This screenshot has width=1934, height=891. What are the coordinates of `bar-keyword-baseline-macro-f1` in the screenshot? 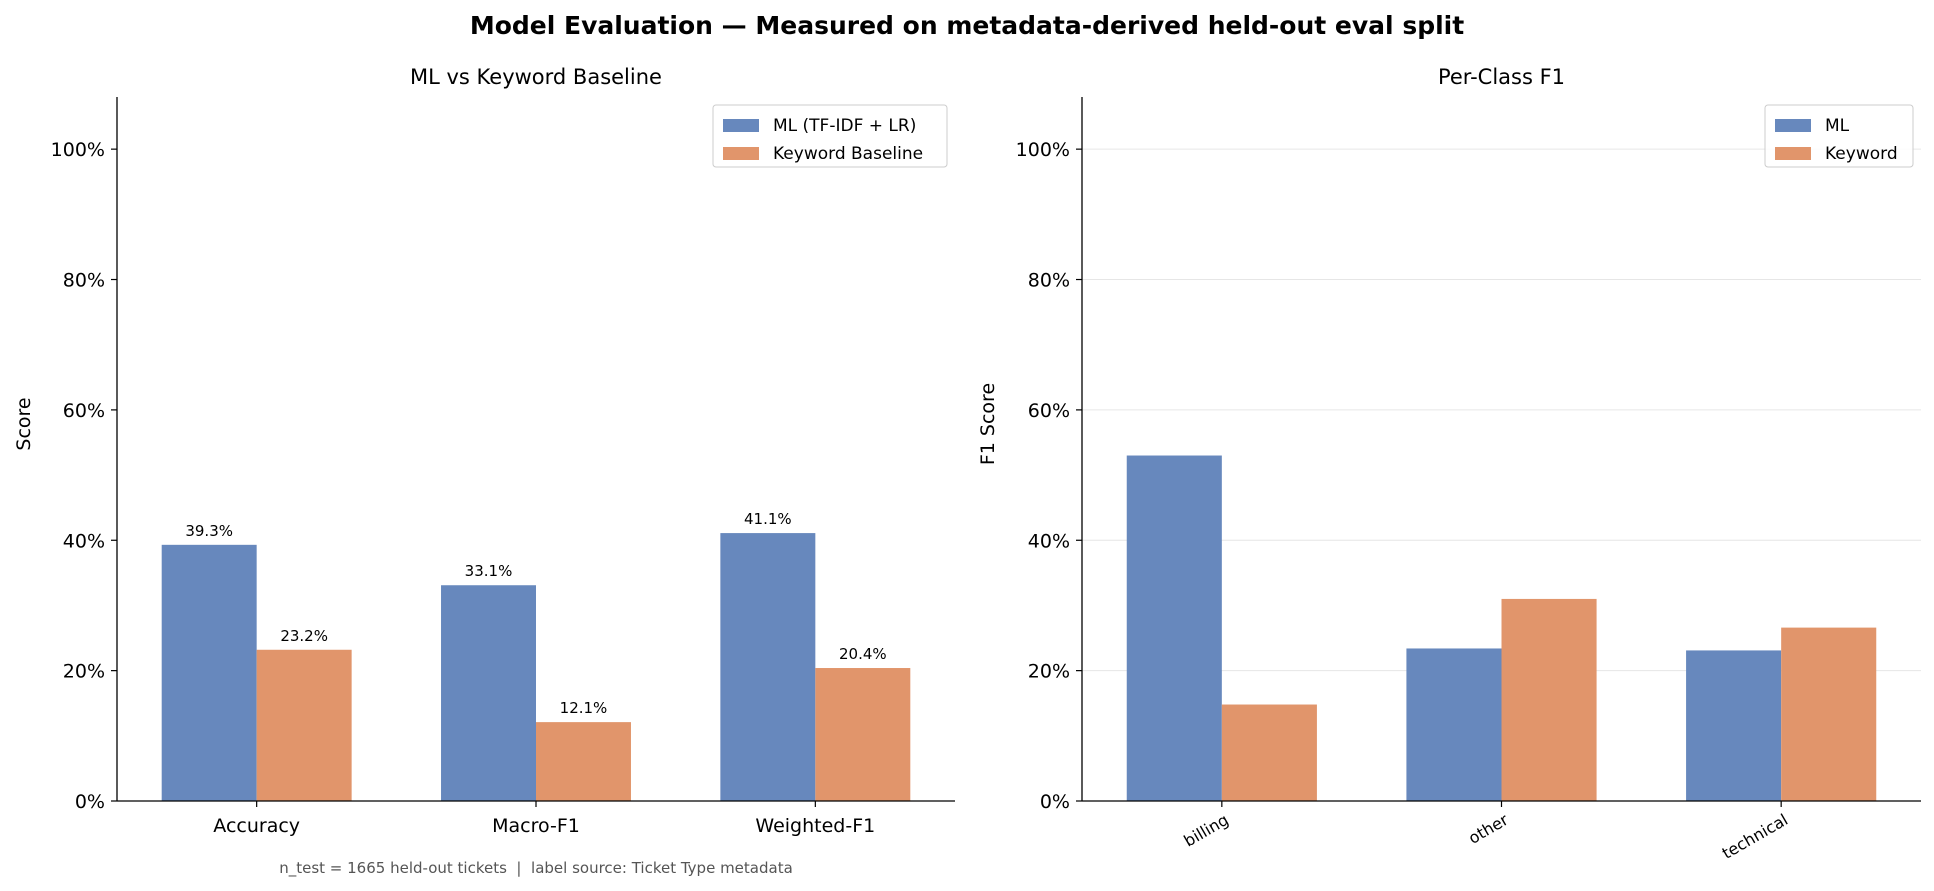 It's located at (583, 761).